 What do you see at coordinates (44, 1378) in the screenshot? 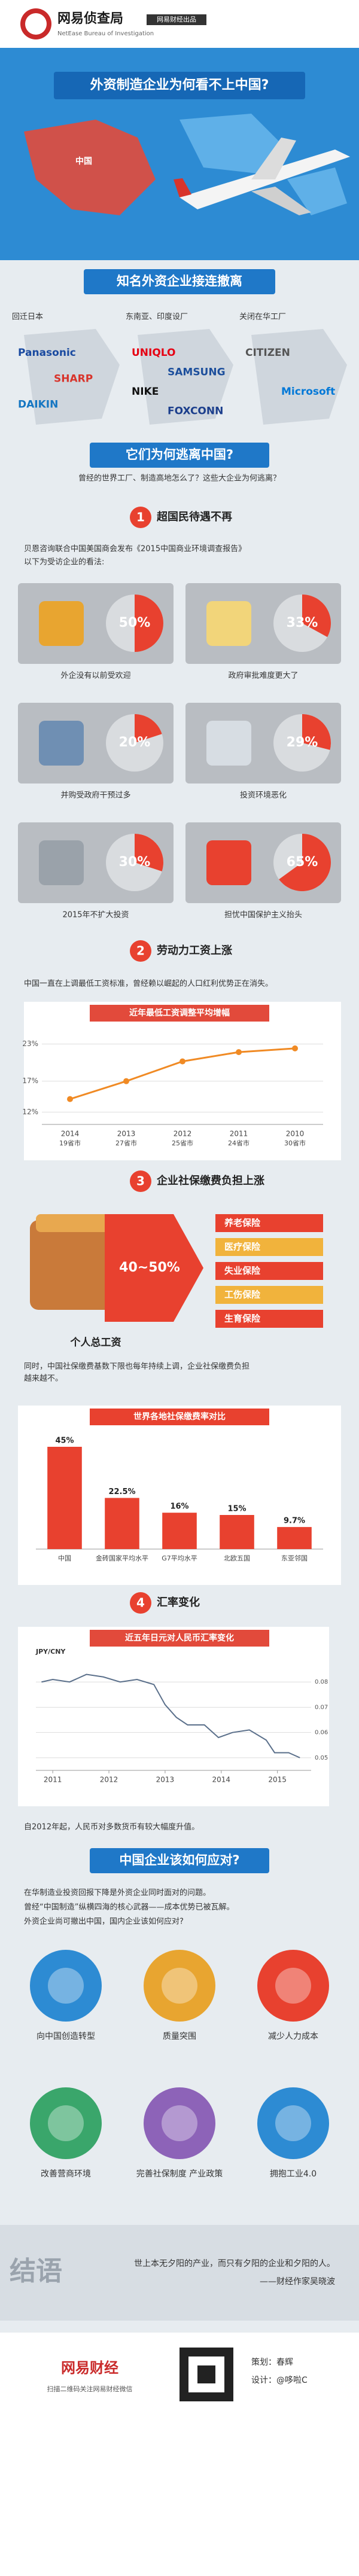
I see `social-note: 越来越不。` at bounding box center [44, 1378].